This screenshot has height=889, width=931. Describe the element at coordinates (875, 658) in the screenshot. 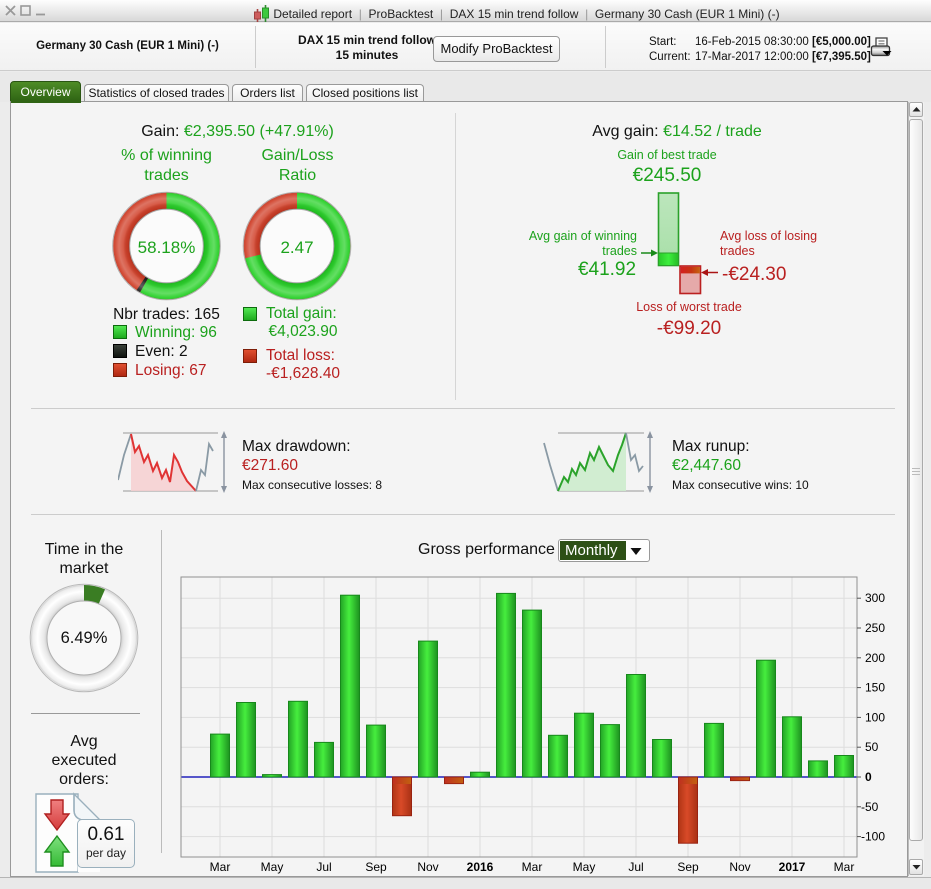

I see `svg-text: 200` at that location.